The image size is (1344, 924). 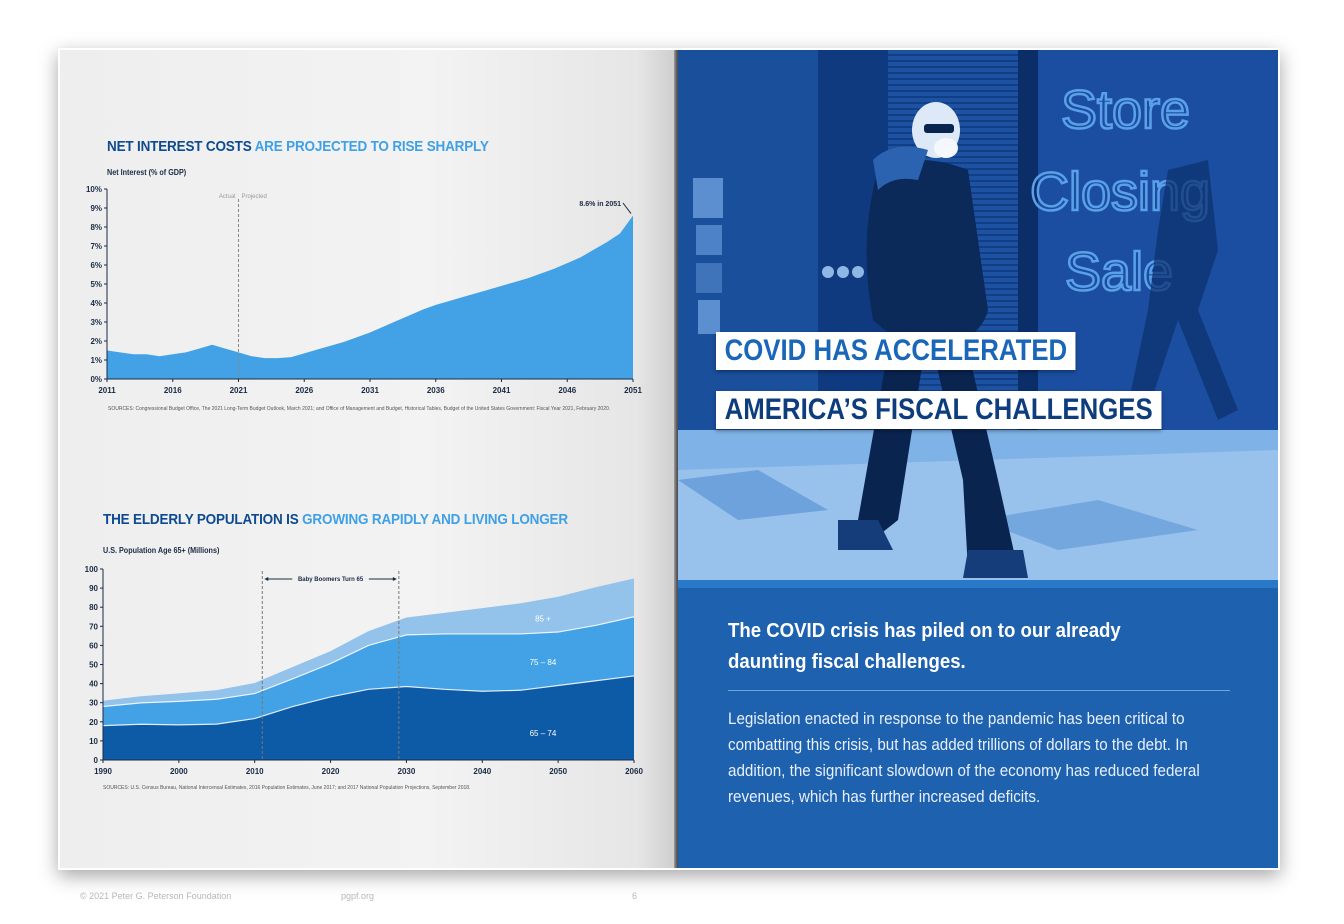 I want to click on page-gutter, so click(x=677, y=459).